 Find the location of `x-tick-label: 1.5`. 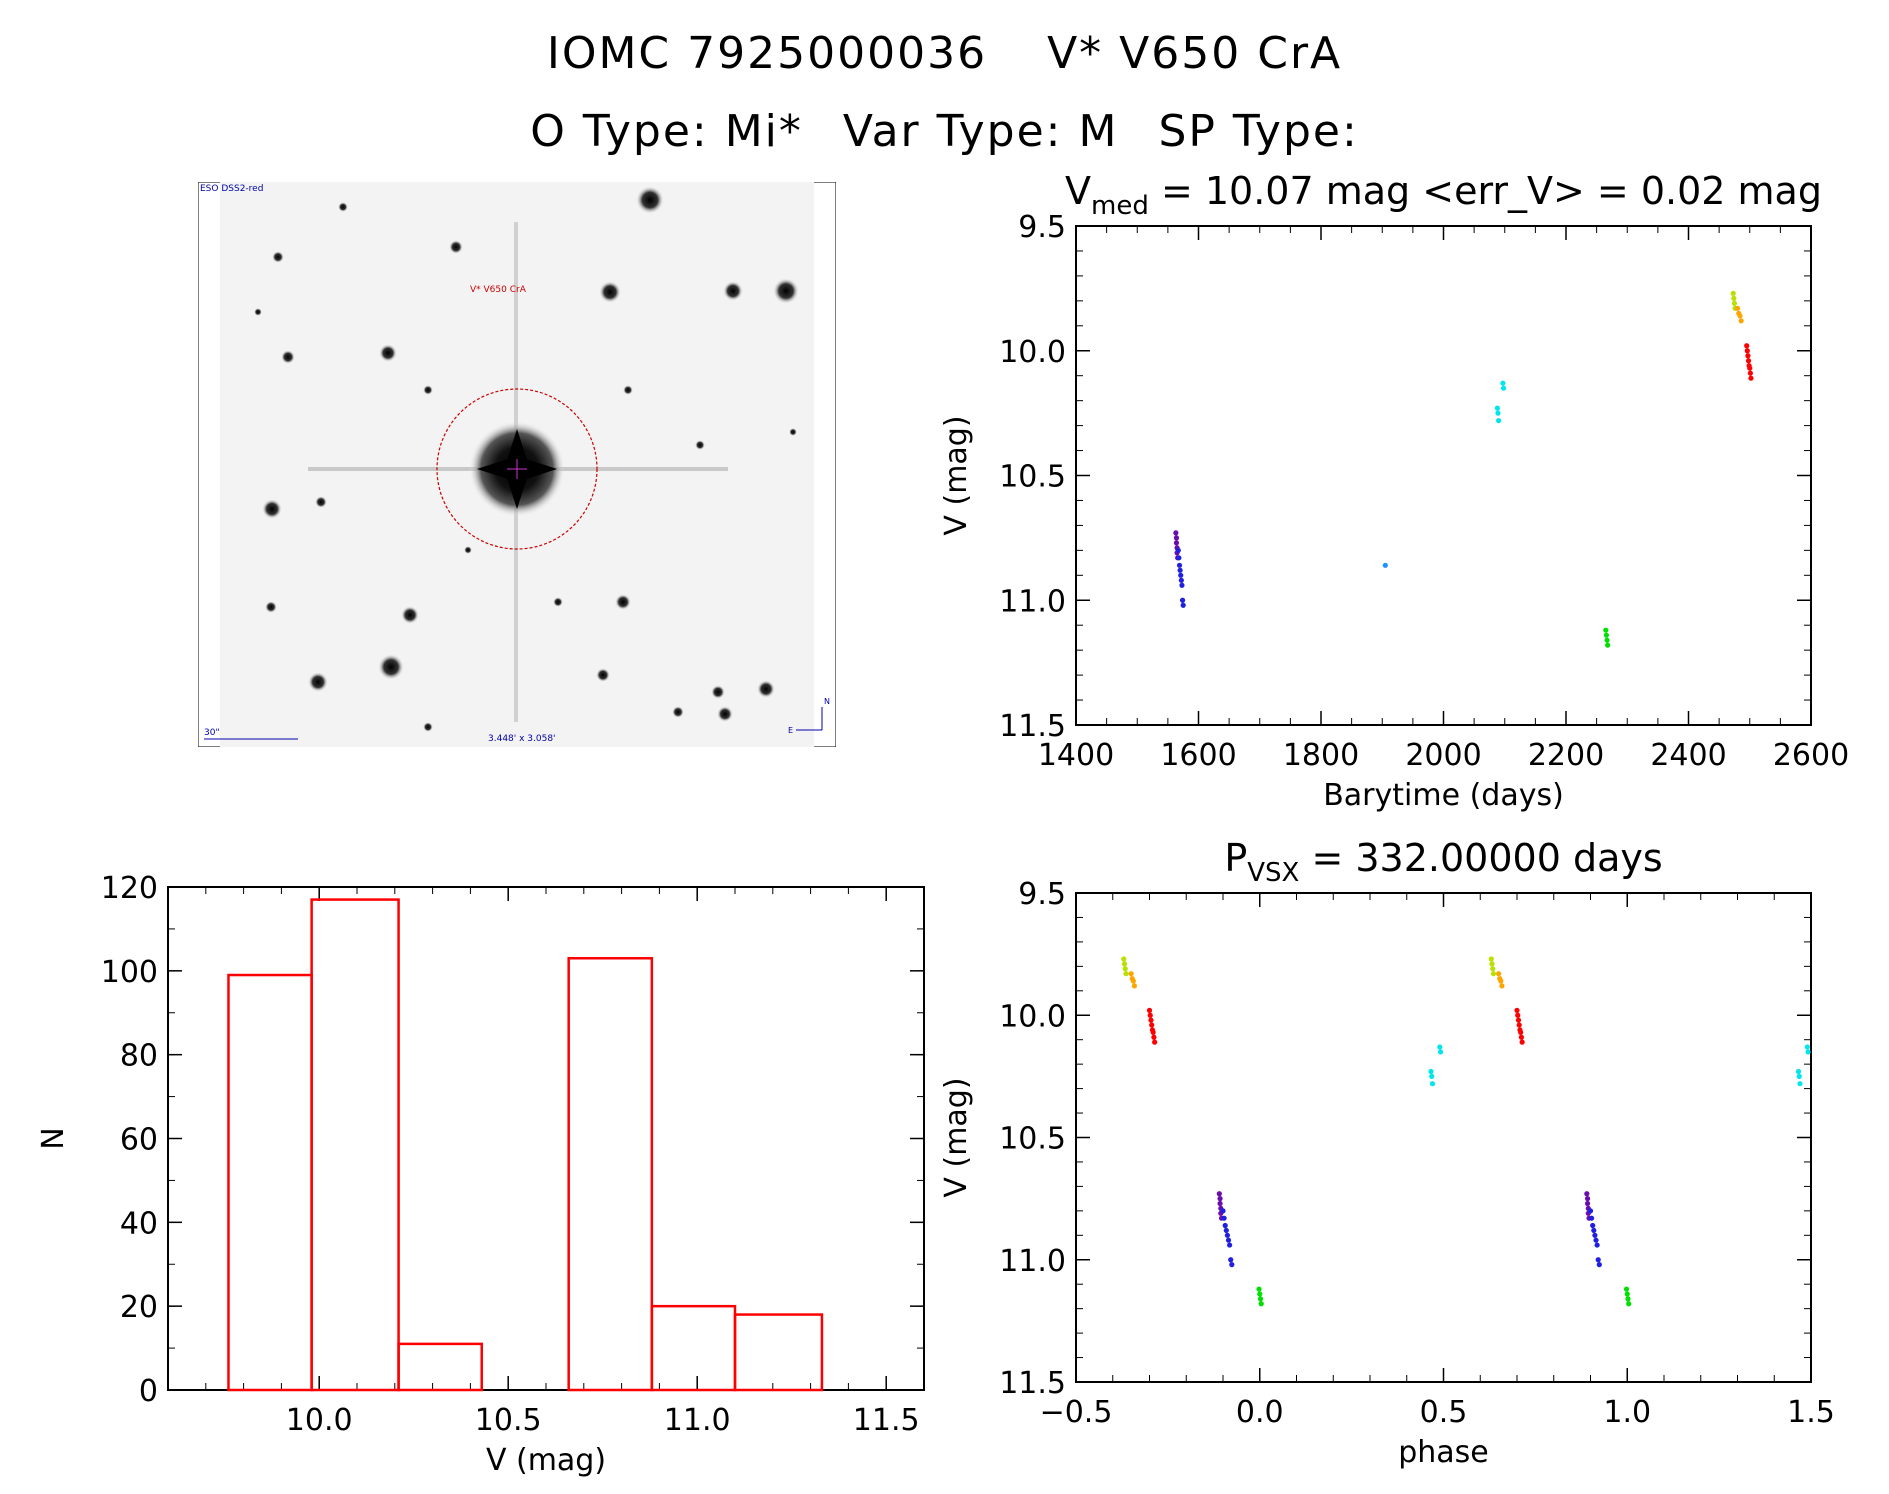

x-tick-label: 1.5 is located at coordinates (1811, 1412).